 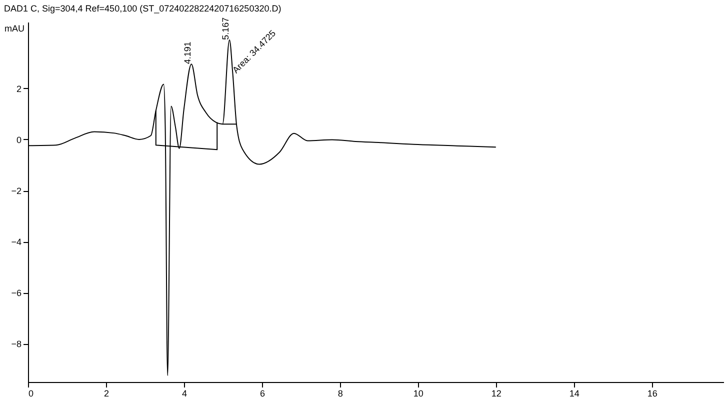 I want to click on x-tick-label: 16, so click(x=652, y=393).